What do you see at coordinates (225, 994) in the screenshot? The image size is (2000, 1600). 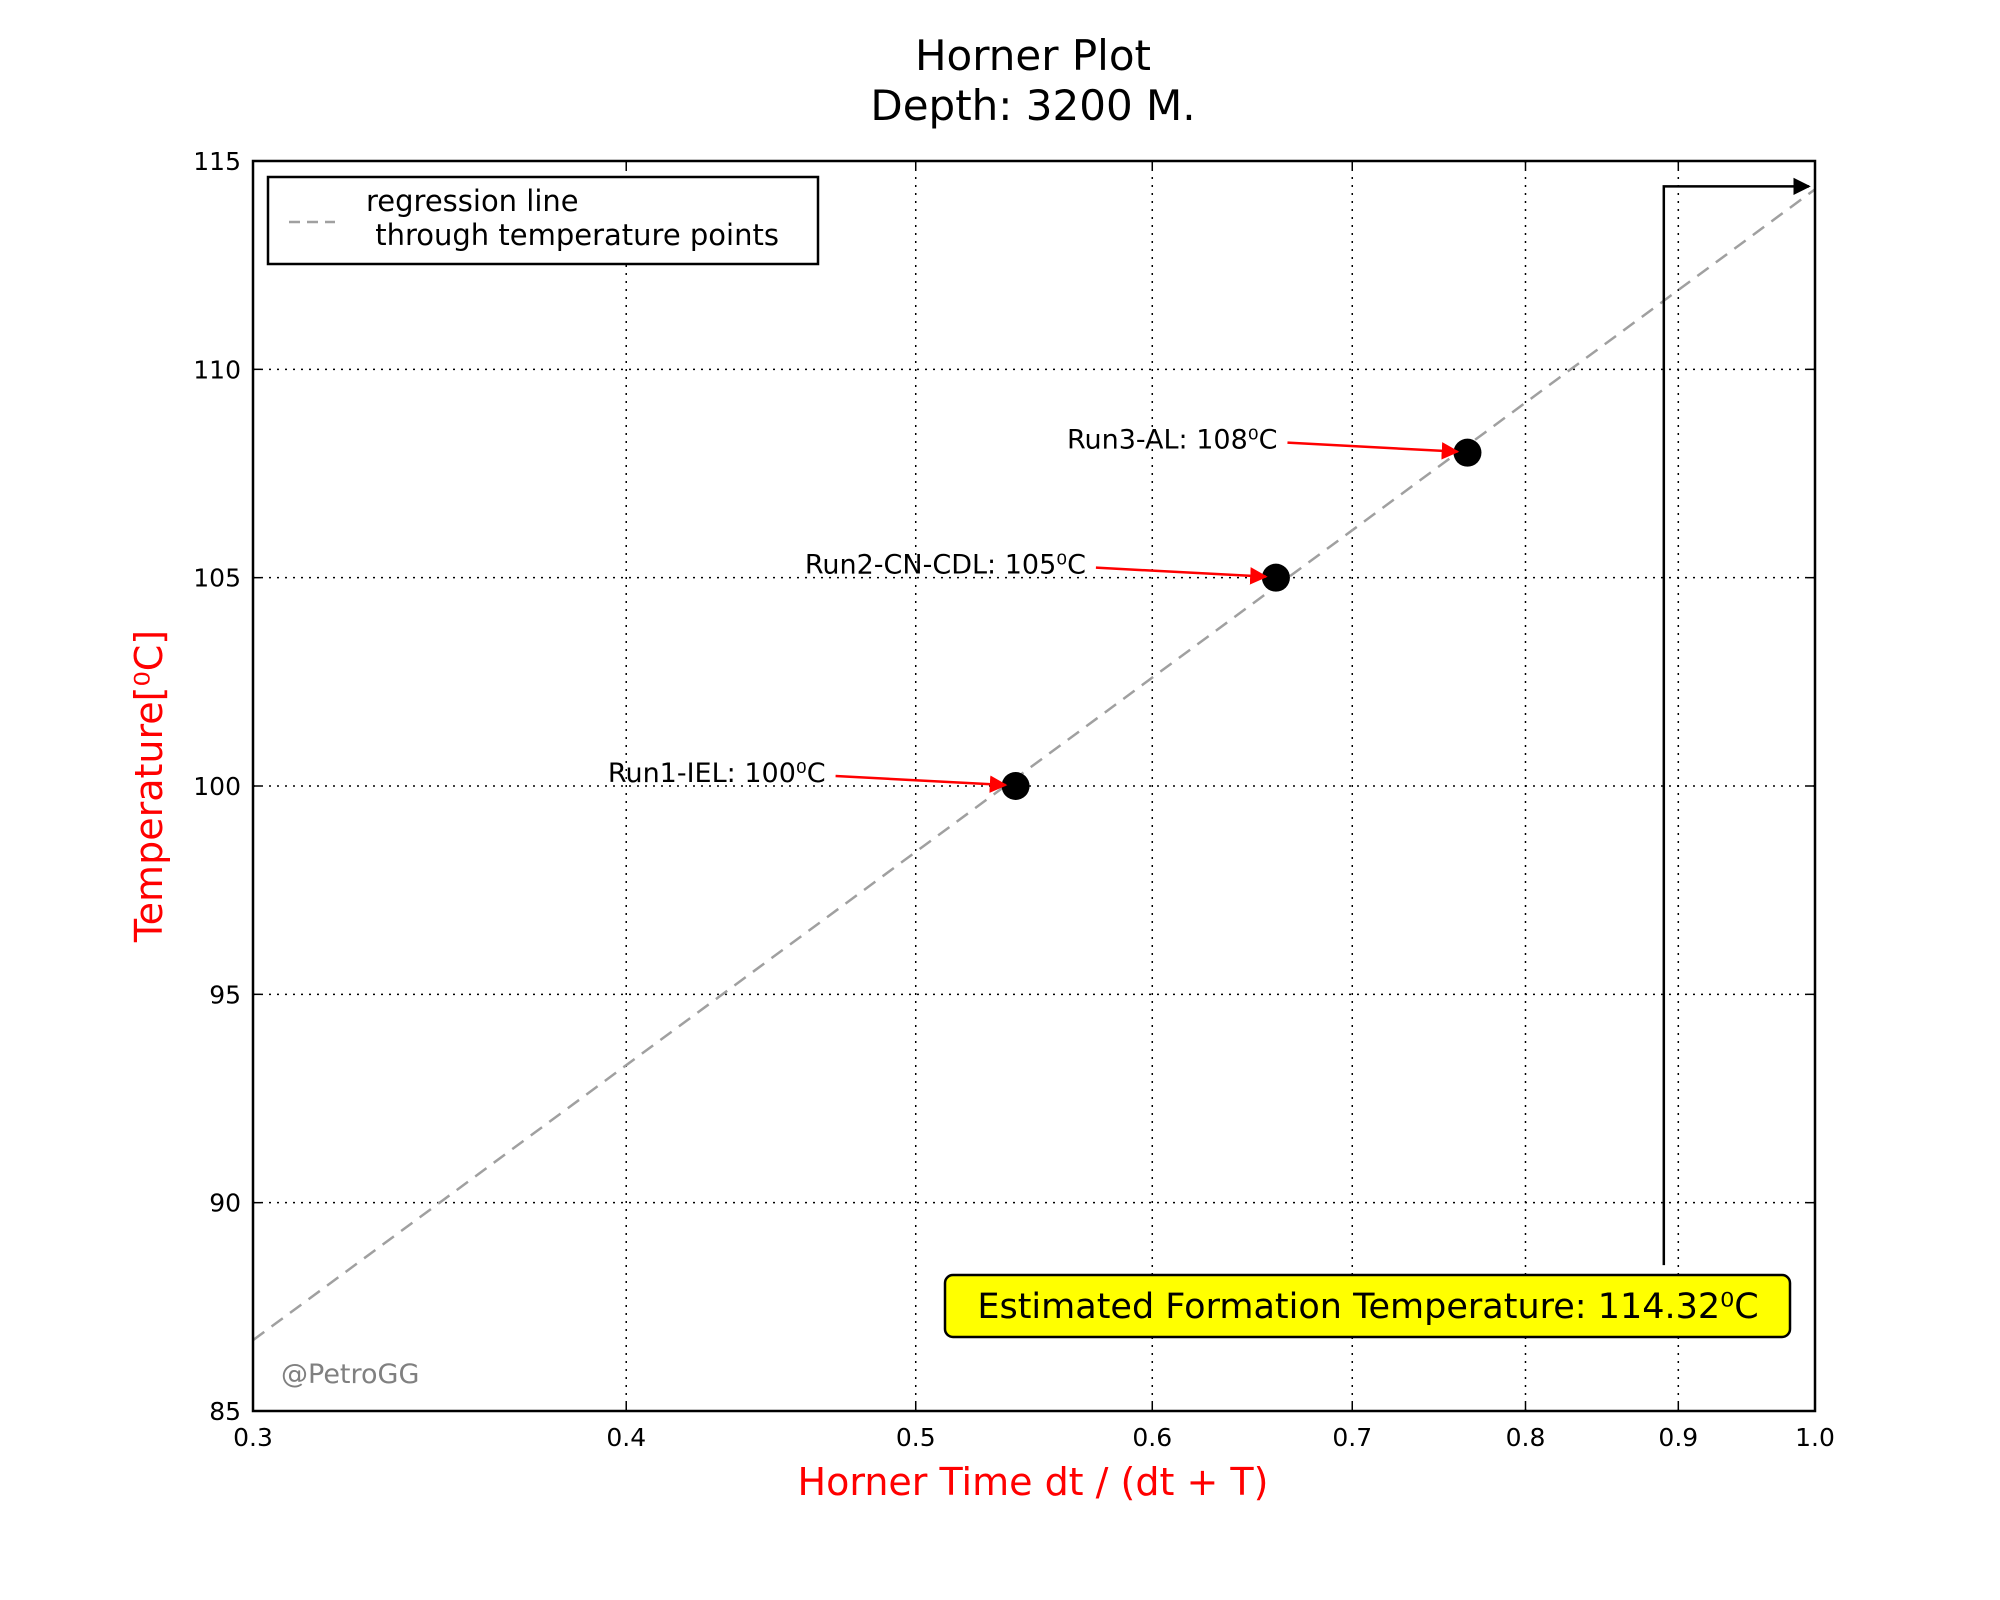 I see `y-tick-label: 95` at bounding box center [225, 994].